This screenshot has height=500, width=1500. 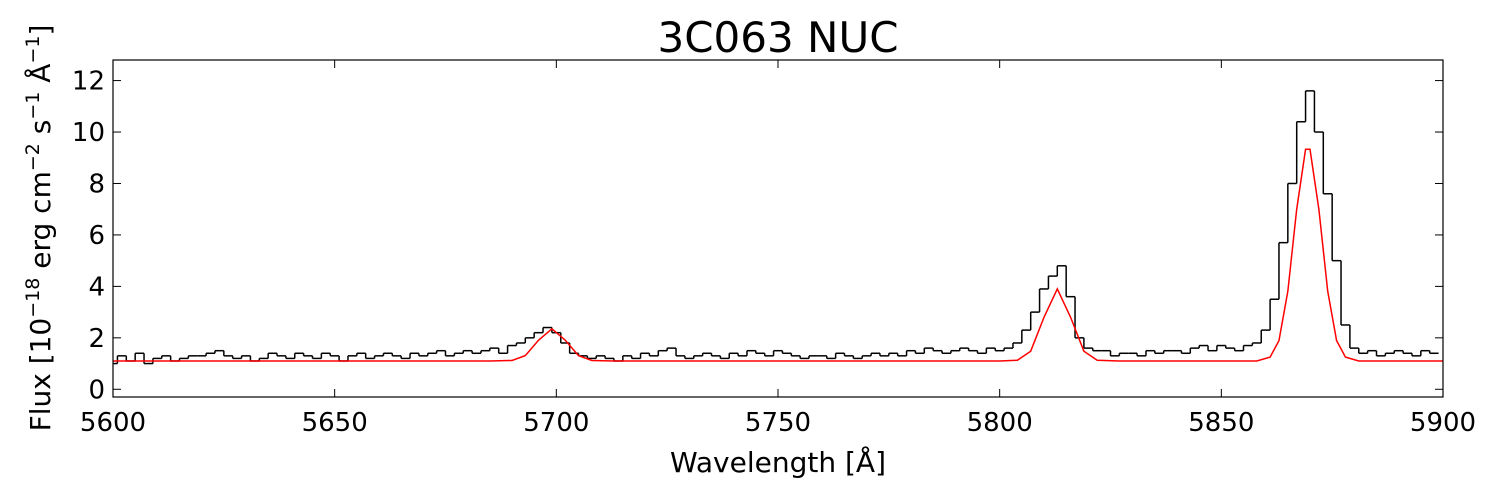 I want to click on x-tick-label: 5800, so click(x=1000, y=423).